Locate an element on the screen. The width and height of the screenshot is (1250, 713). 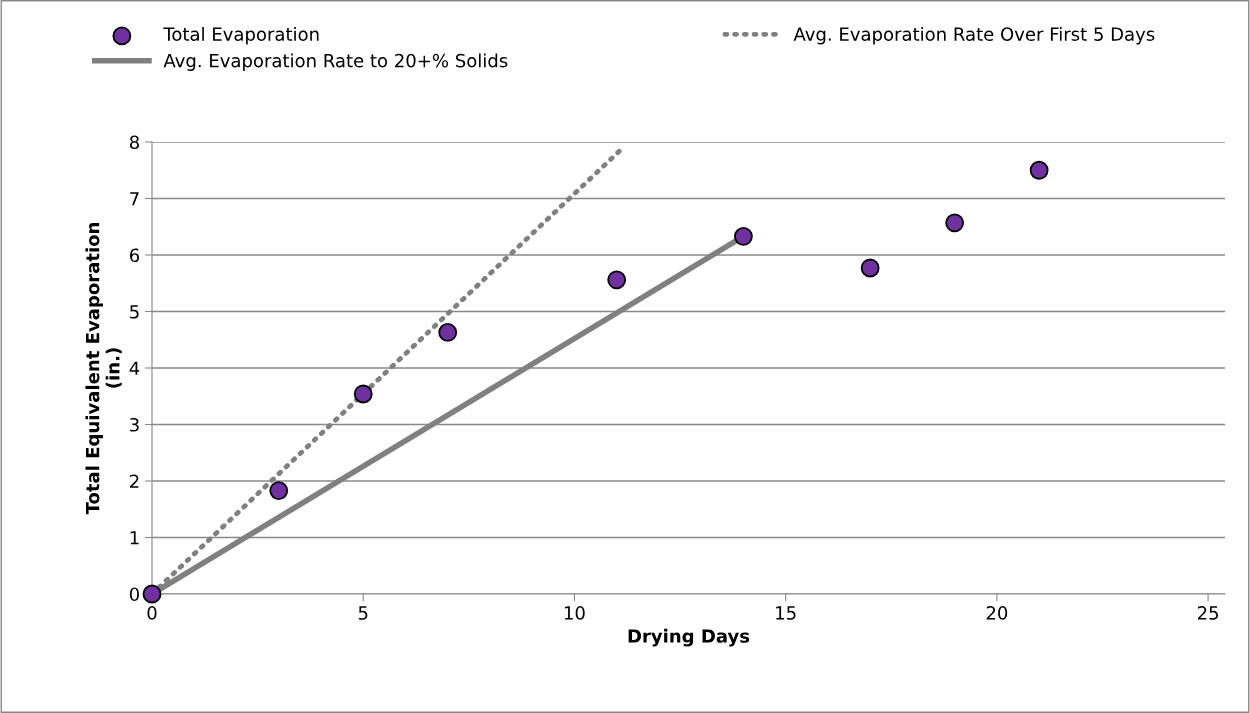
y-tick-label: 7 is located at coordinates (134, 199).